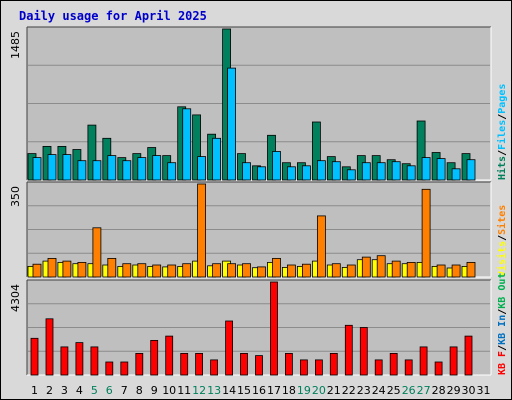  I want to click on x-tick-label: 20, so click(319, 390).